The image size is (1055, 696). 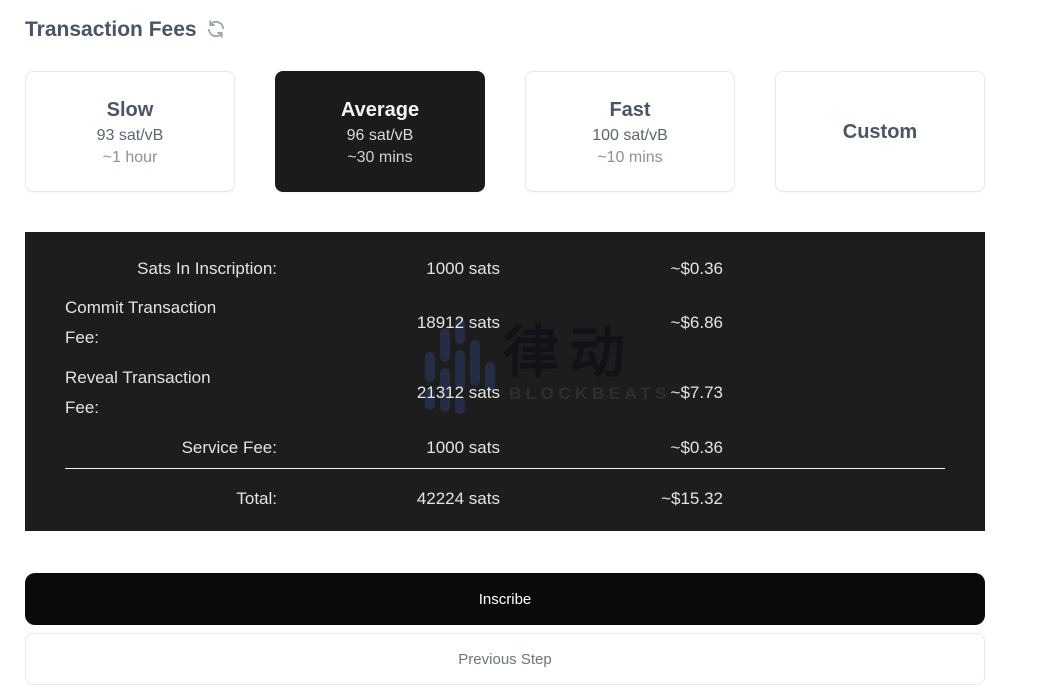 I want to click on fee-row-sats-in-inscription: Sats In Inscription: 1000 sats ~$0.36, so click(x=505, y=269).